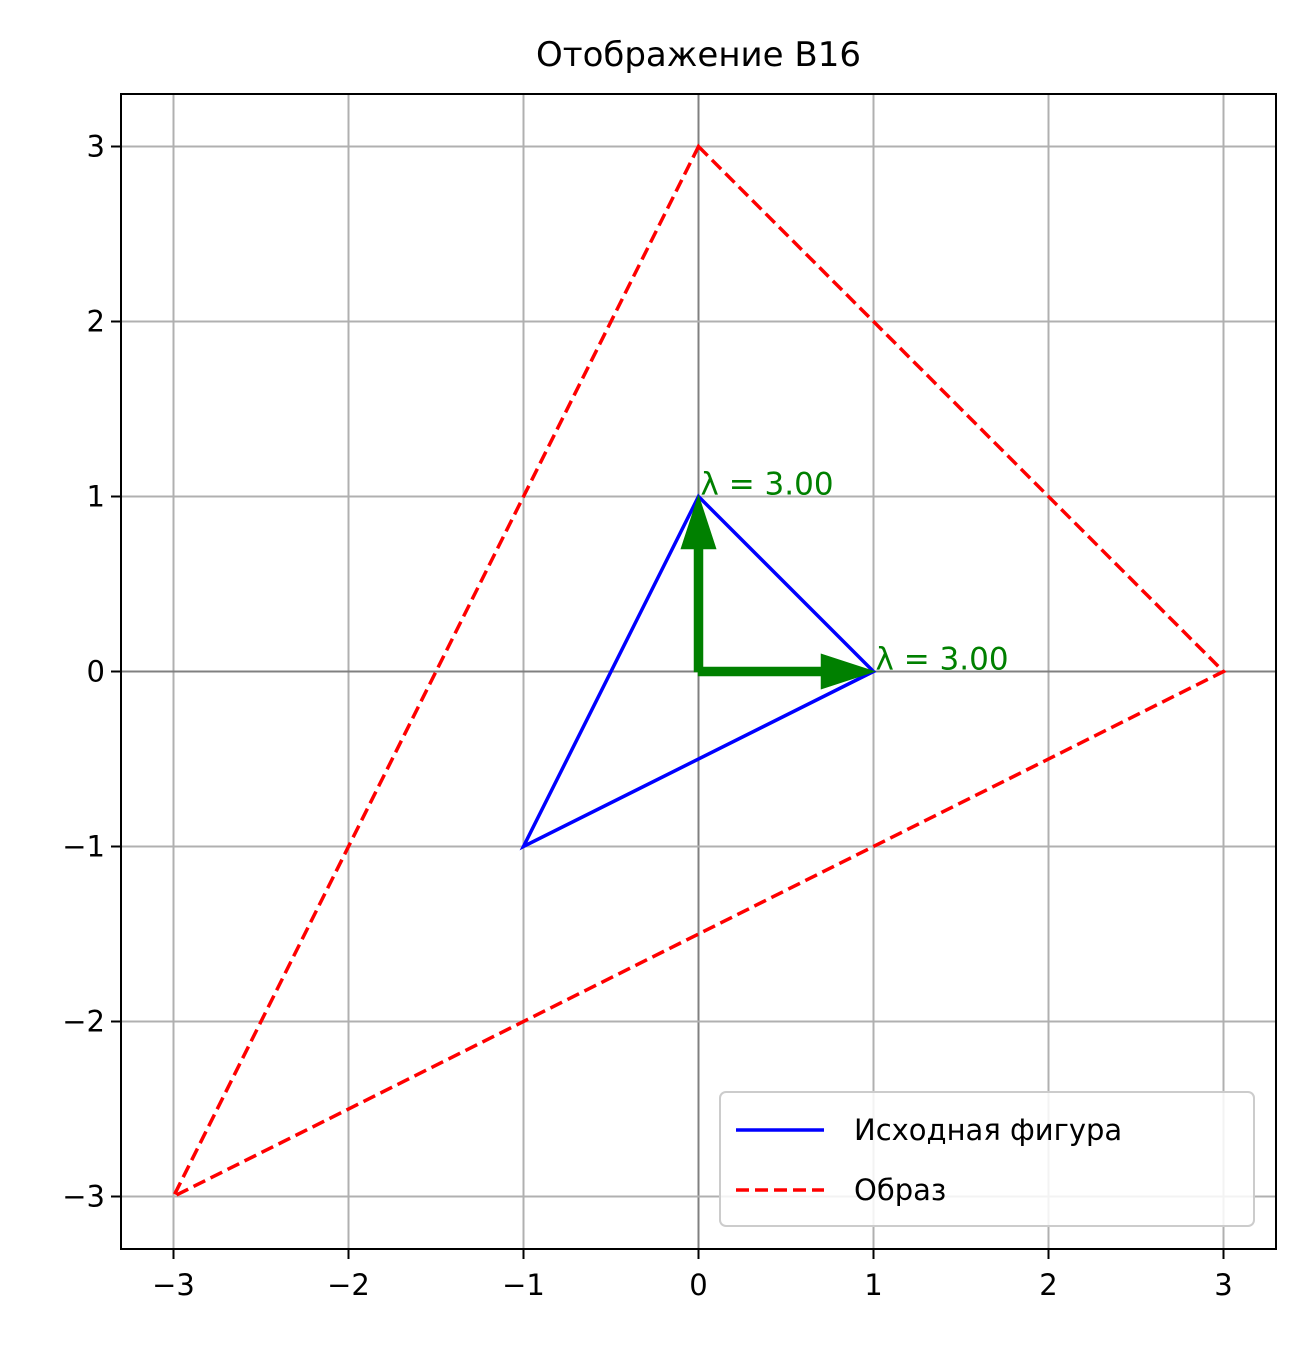  Describe the element at coordinates (698, 55) in the screenshot. I see `chart-title: Отображение B16` at that location.